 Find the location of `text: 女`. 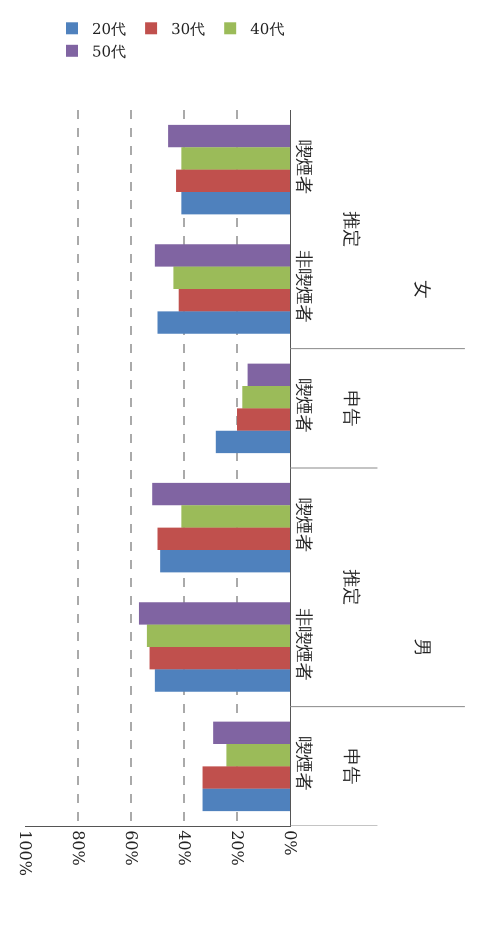

text: 女 is located at coordinates (422, 289).